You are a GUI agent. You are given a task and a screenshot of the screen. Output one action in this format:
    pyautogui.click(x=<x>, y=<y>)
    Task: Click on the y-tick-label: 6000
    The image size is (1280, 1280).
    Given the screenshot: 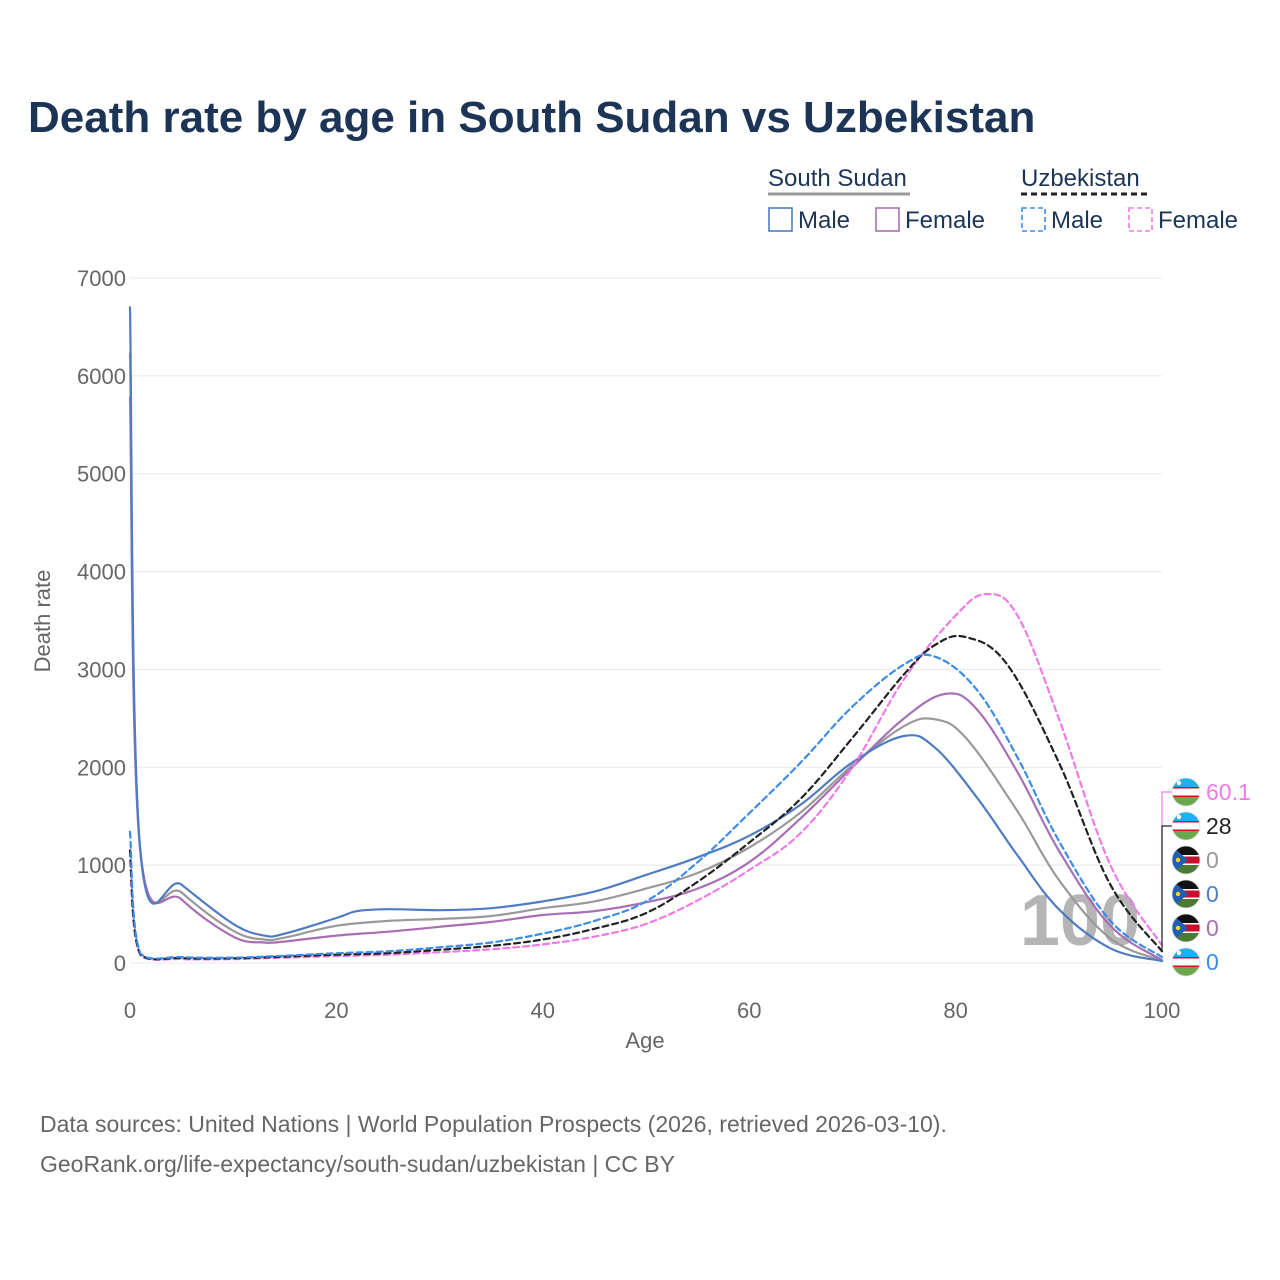 What is the action you would take?
    pyautogui.click(x=101, y=376)
    